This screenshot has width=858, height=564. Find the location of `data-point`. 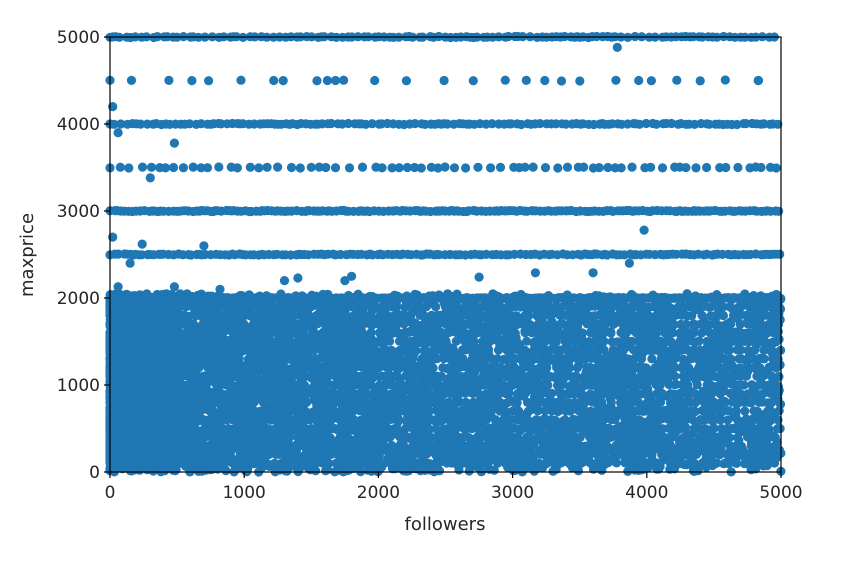

data-point is located at coordinates (534, 471).